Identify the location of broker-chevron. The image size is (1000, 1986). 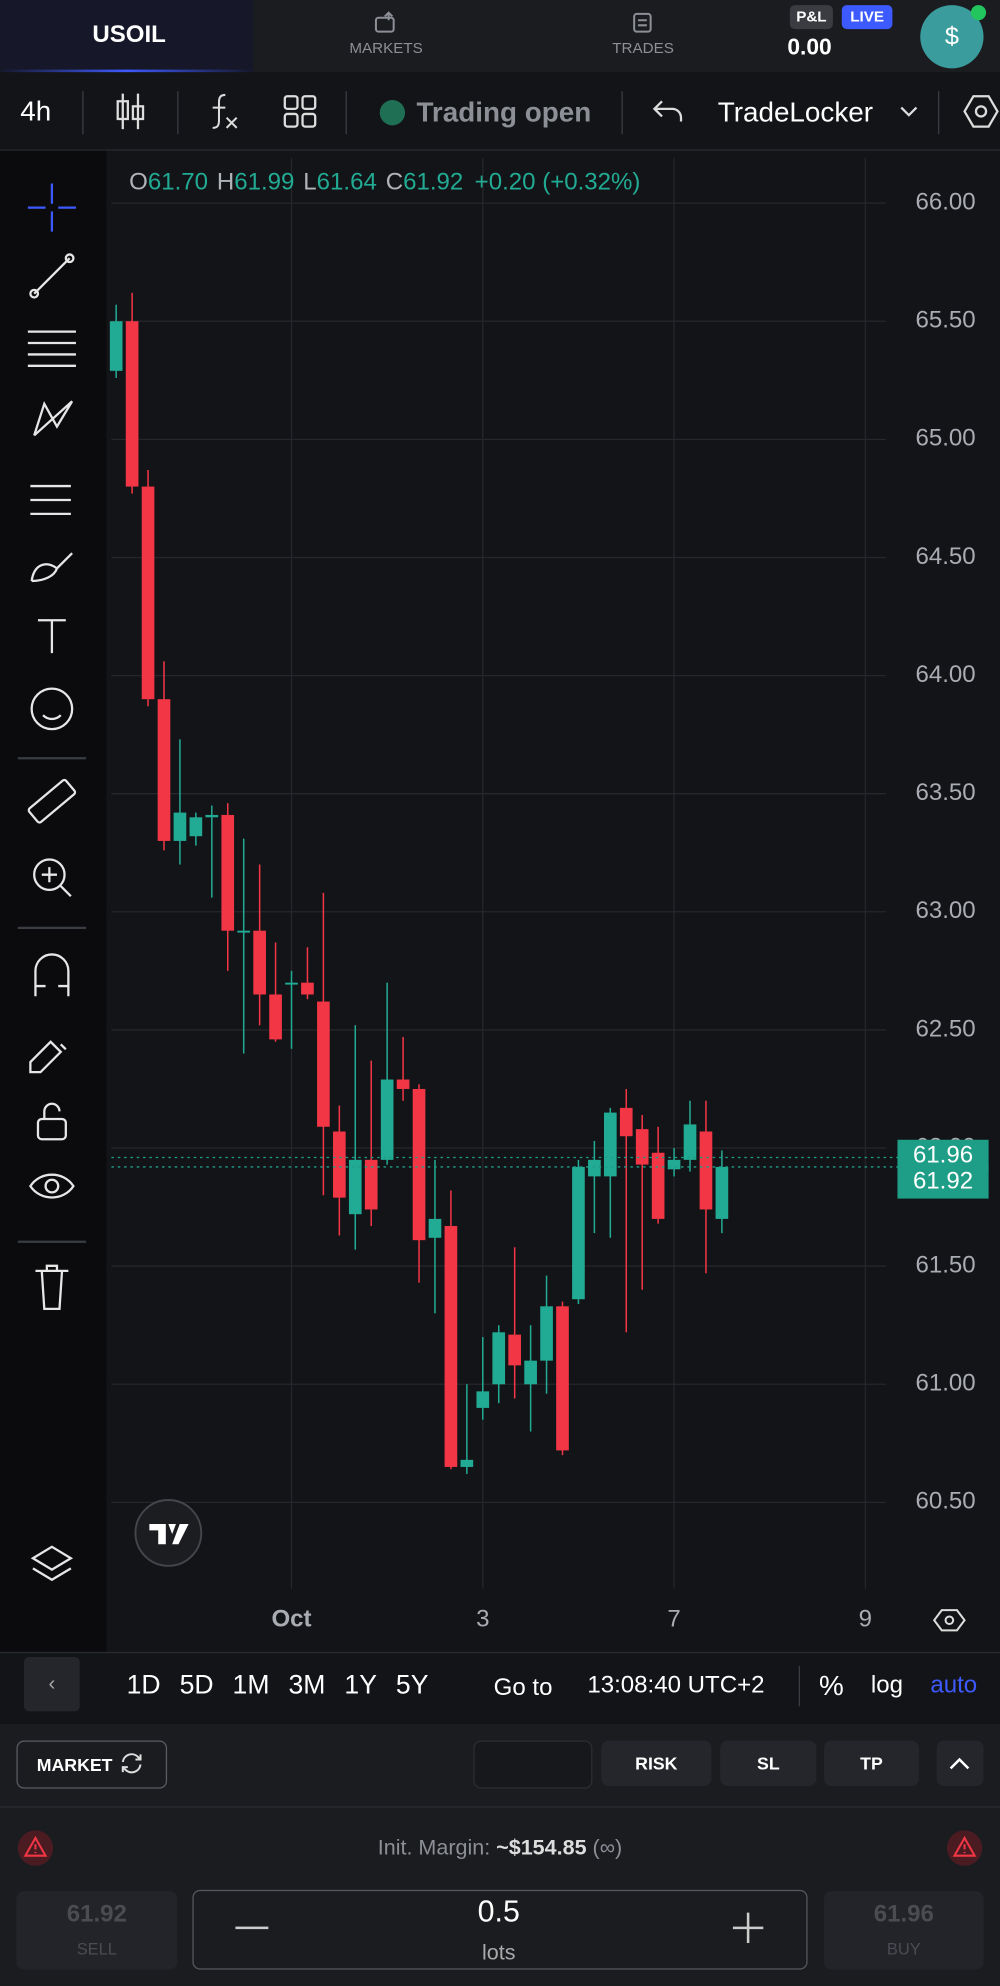
(909, 111).